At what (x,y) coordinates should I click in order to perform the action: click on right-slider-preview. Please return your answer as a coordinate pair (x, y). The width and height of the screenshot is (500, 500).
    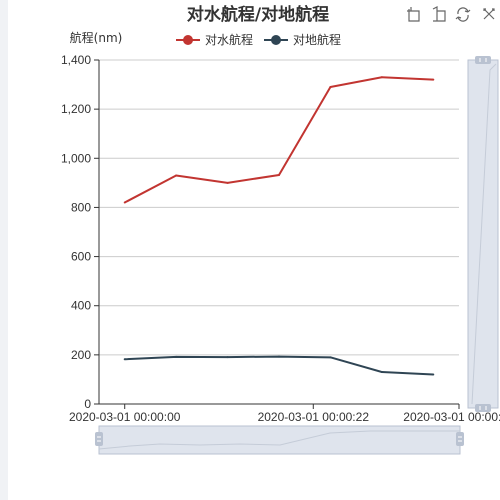
    Looking at the image, I should click on (484, 234).